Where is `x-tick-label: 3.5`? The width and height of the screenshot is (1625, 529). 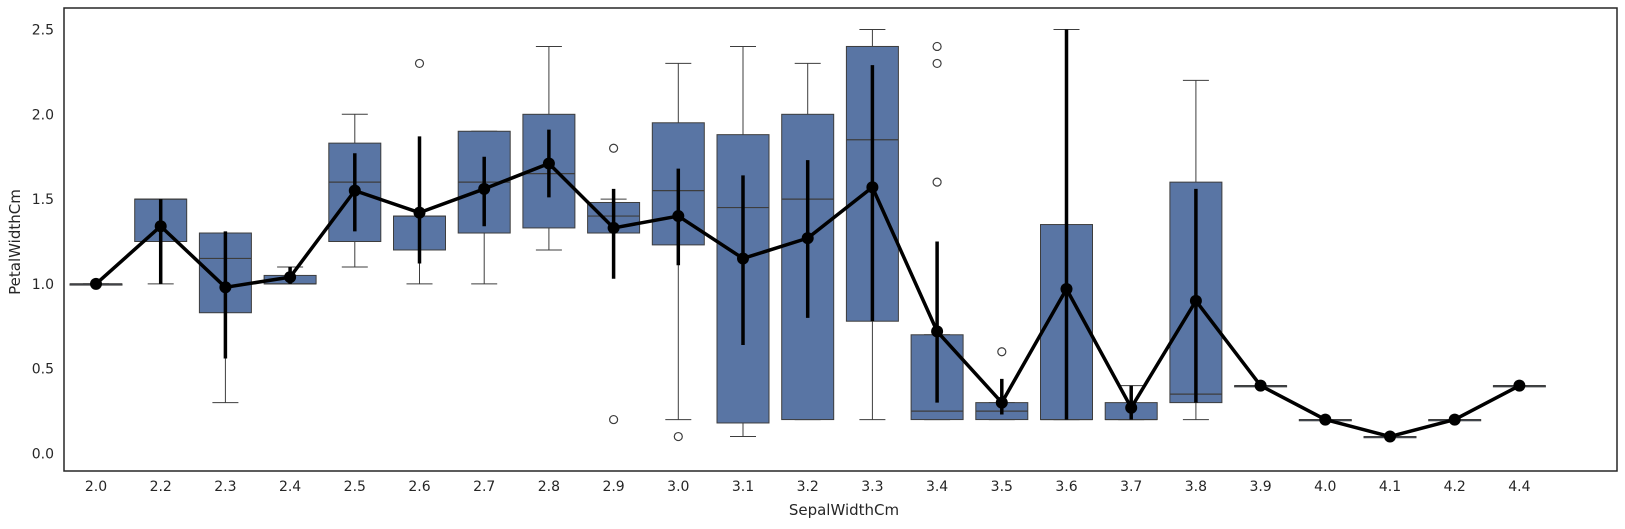 x-tick-label: 3.5 is located at coordinates (1002, 487).